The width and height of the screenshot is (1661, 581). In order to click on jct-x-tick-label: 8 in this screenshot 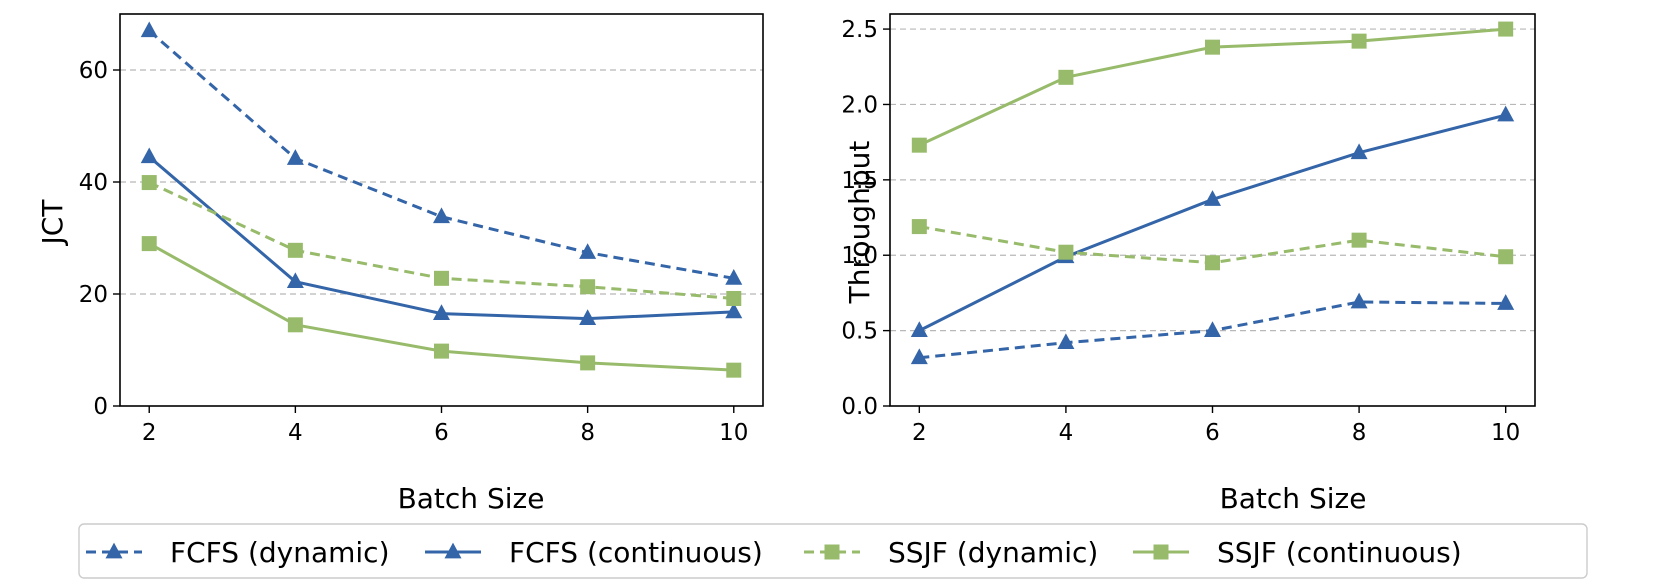, I will do `click(587, 433)`.